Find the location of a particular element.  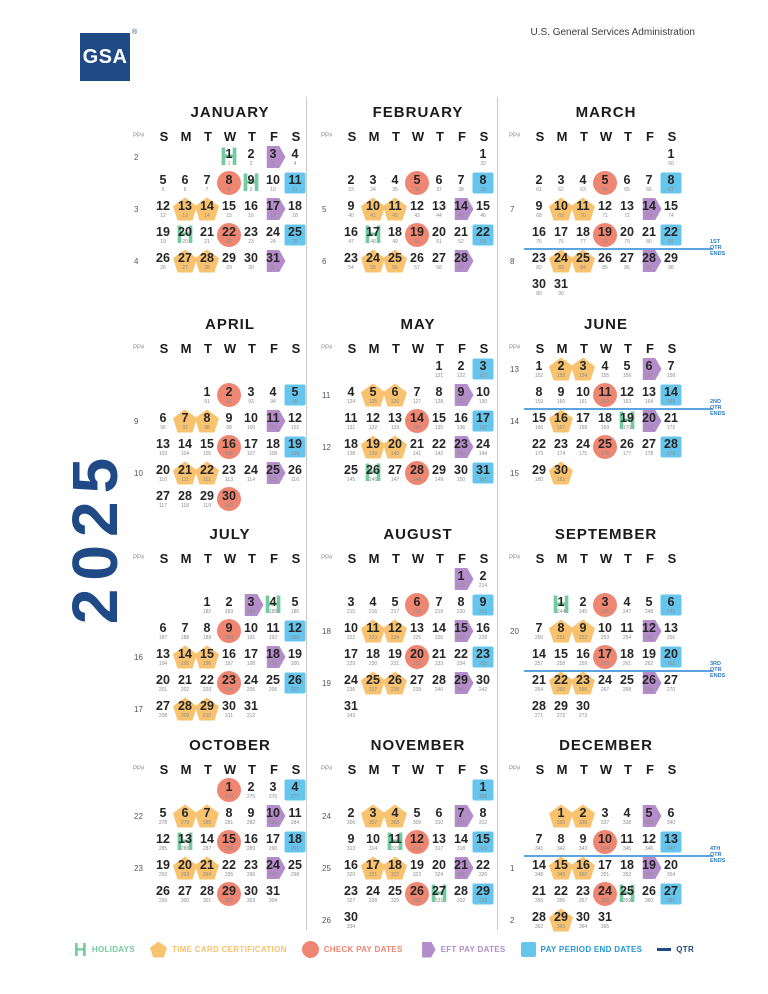

date-cell: 9 343 is located at coordinates (583, 842).